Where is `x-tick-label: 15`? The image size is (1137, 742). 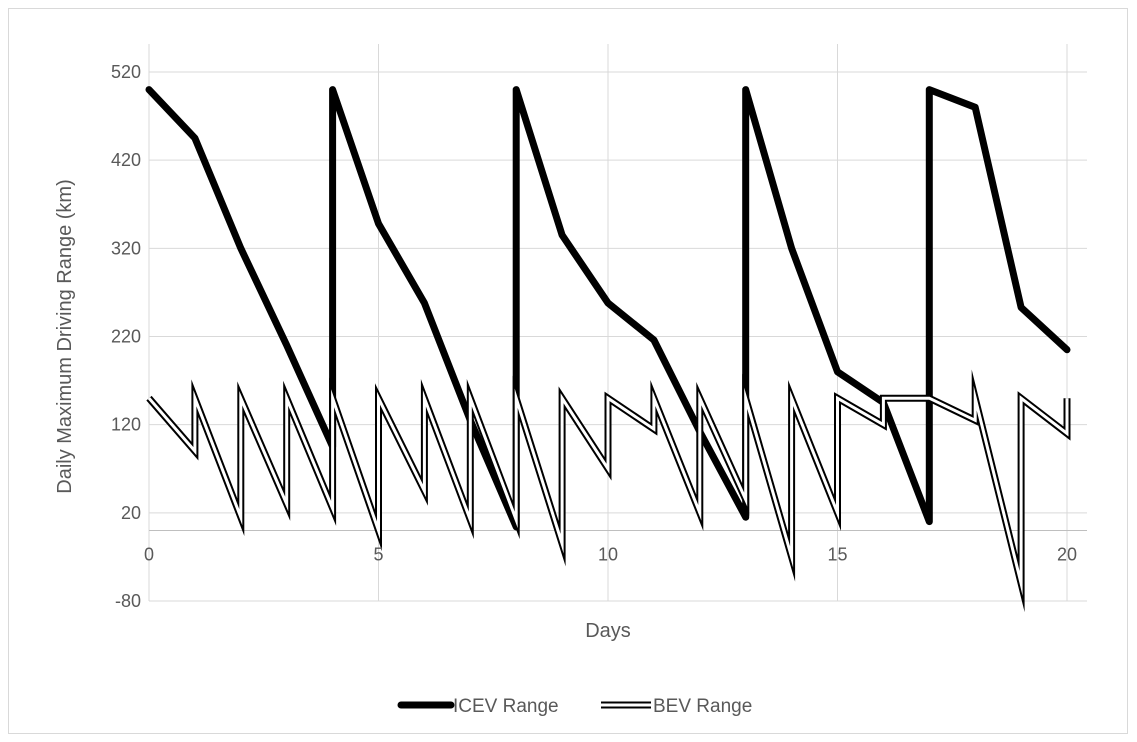
x-tick-label: 15 is located at coordinates (837, 554).